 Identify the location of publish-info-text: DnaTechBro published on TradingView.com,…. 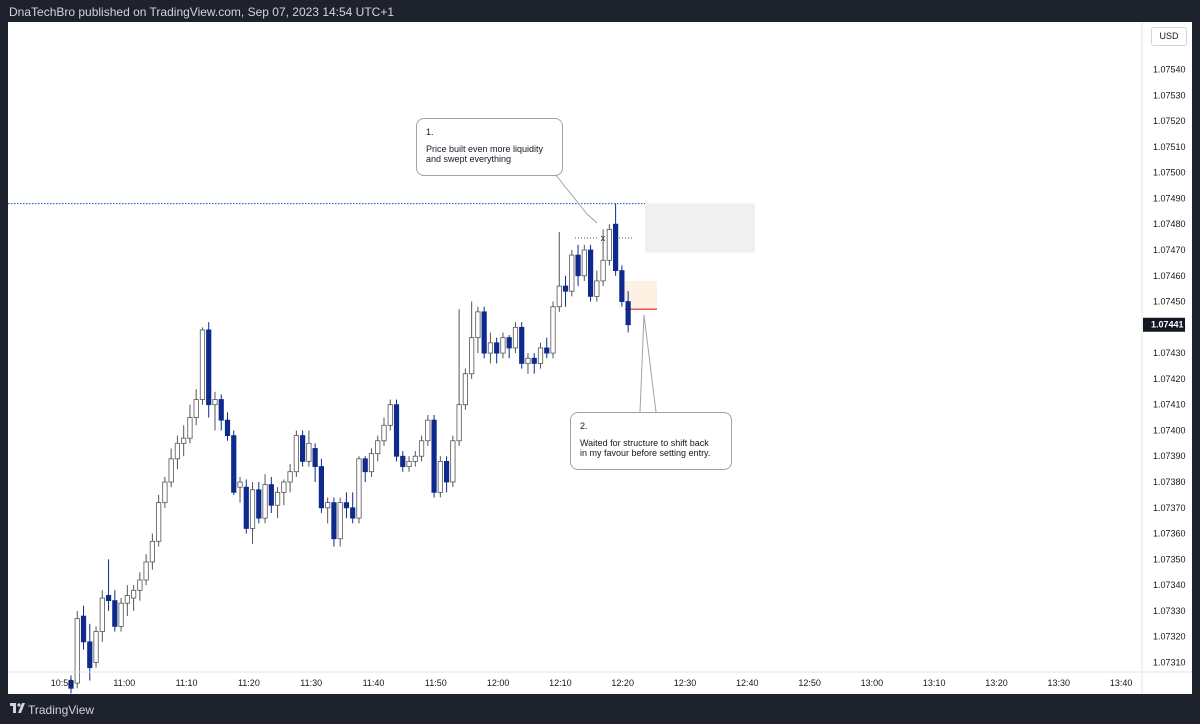
(202, 12).